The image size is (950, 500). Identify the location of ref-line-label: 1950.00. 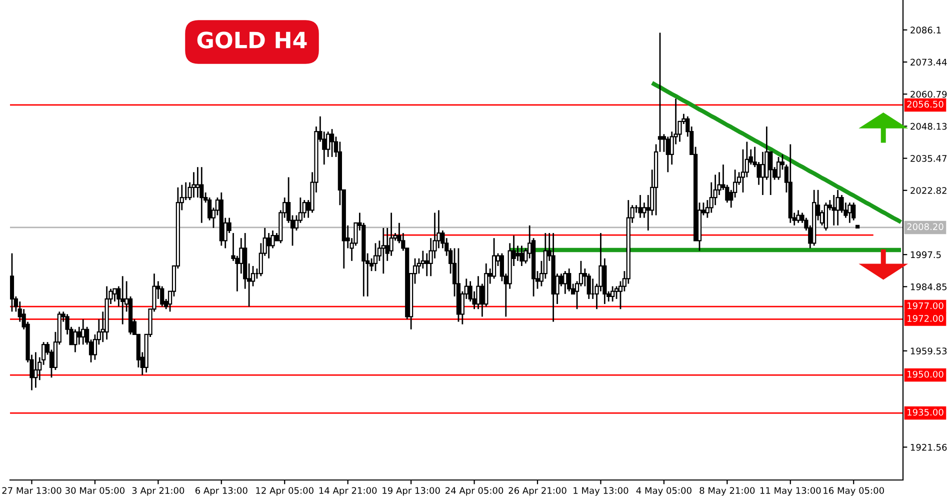
(926, 374).